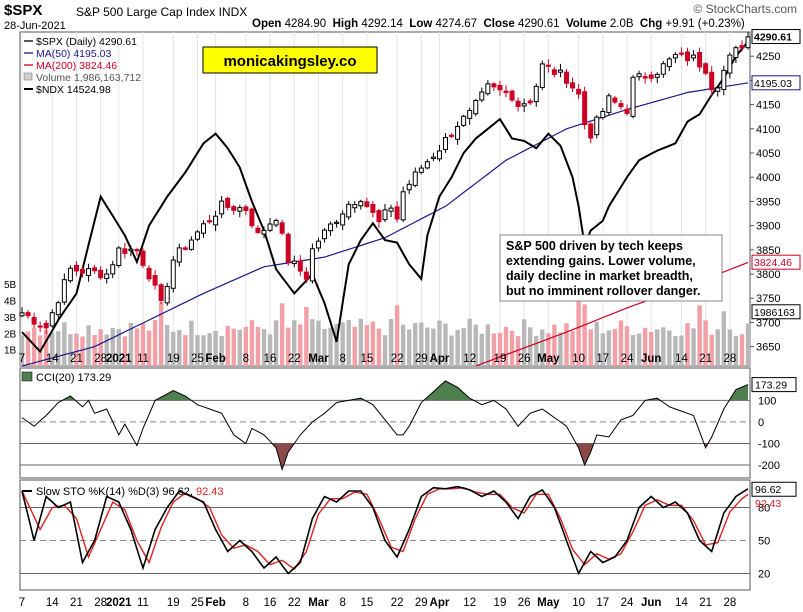 Image resolution: width=803 pixels, height=612 pixels. I want to click on annotation-line: but no imminent rollover danger., so click(603, 291).